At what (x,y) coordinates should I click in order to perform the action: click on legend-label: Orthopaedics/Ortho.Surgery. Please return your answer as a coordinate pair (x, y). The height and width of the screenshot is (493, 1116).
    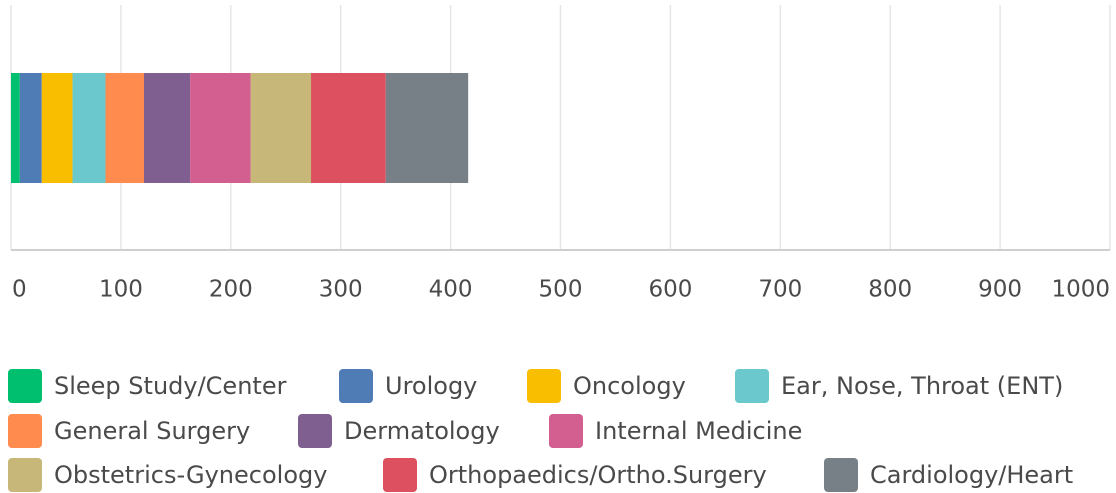
    Looking at the image, I should click on (598, 475).